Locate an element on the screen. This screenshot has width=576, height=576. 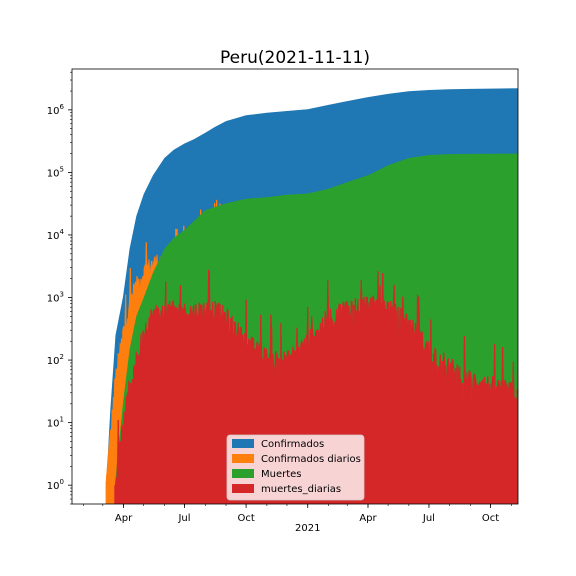
y-tick-label: 10⁴ is located at coordinates (56, 235).